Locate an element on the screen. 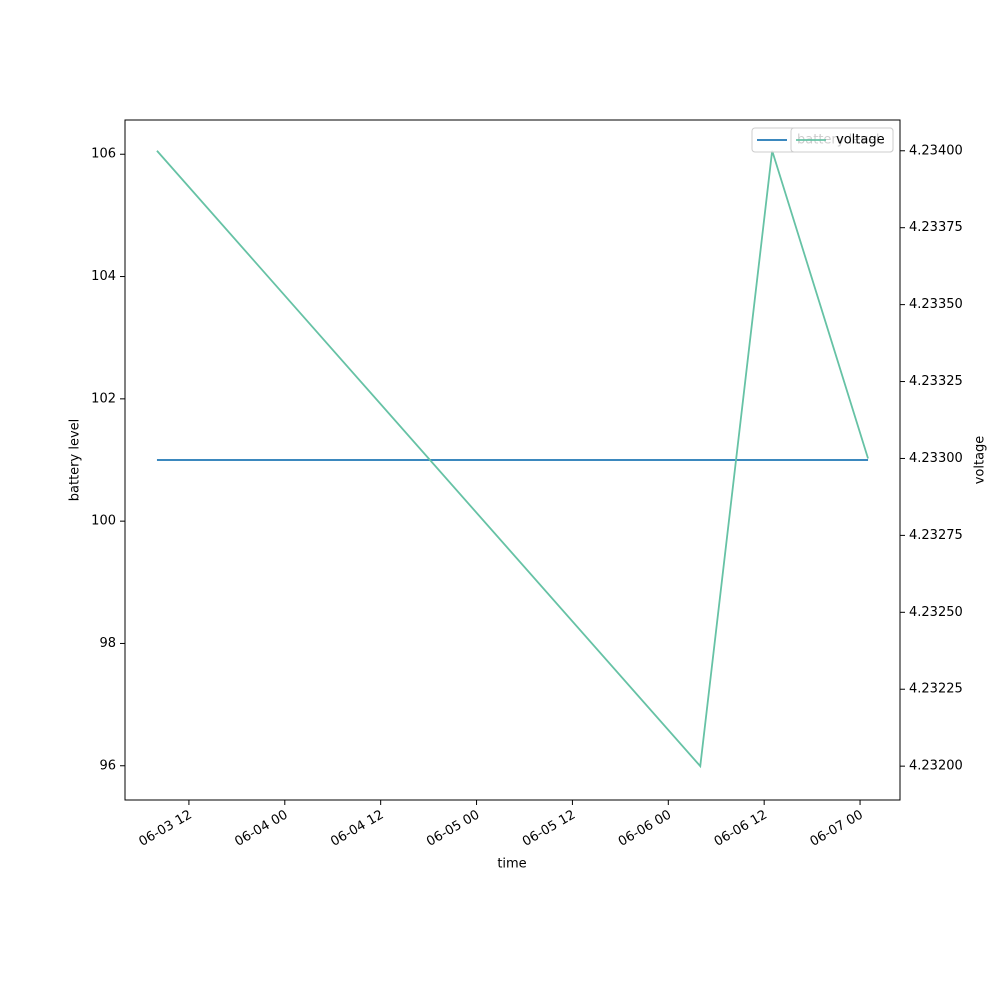 The image size is (1000, 1000). legend-label: voltage is located at coordinates (860, 140).